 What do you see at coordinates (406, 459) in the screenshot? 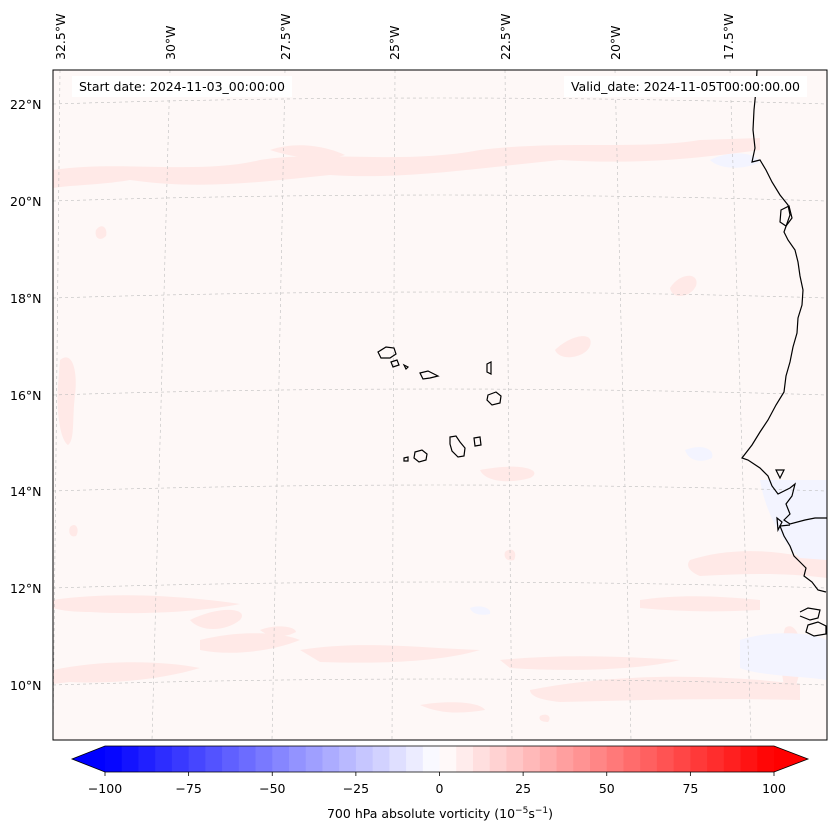
I see `island-brava` at bounding box center [406, 459].